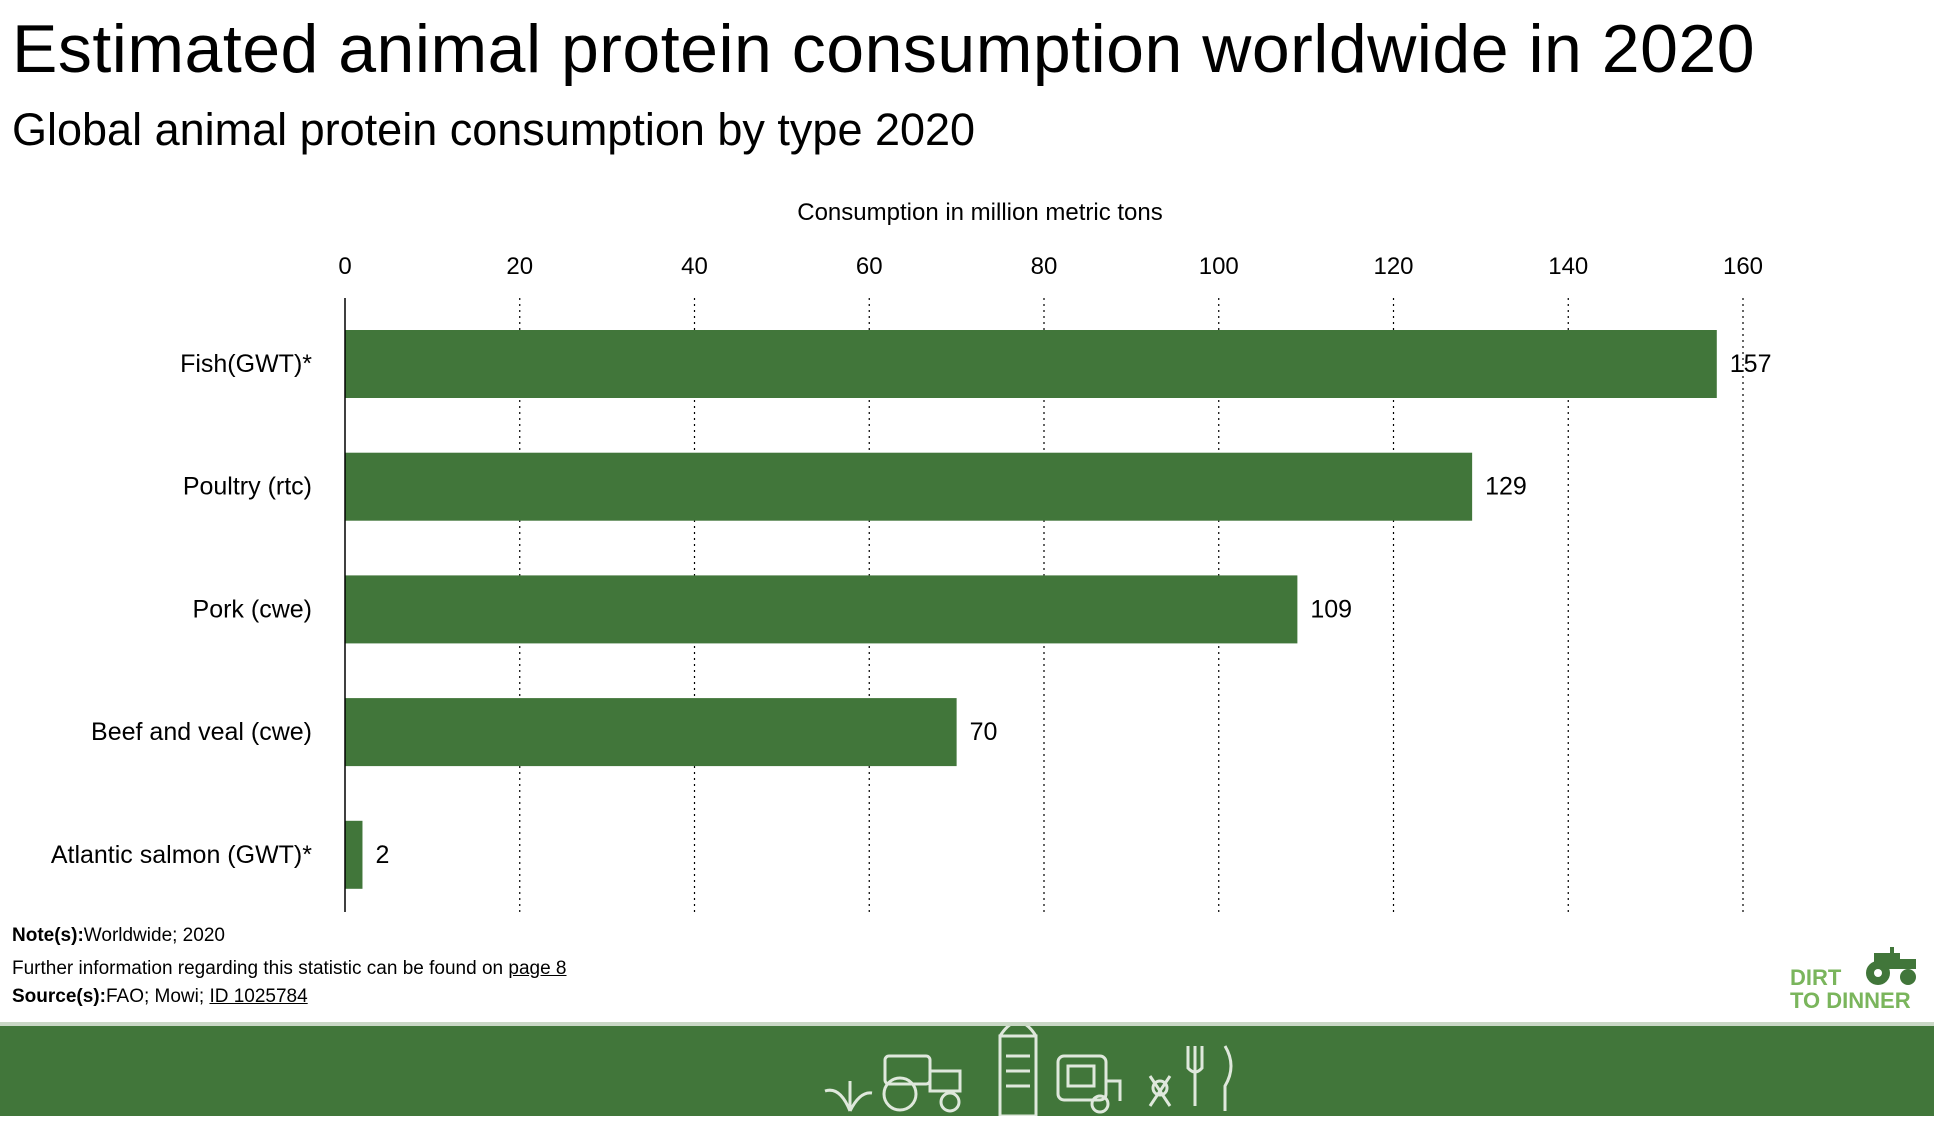 This screenshot has height=1121, width=1934. Describe the element at coordinates (201, 732) in the screenshot. I see `category-label: Beef and veal (cwe)` at that location.